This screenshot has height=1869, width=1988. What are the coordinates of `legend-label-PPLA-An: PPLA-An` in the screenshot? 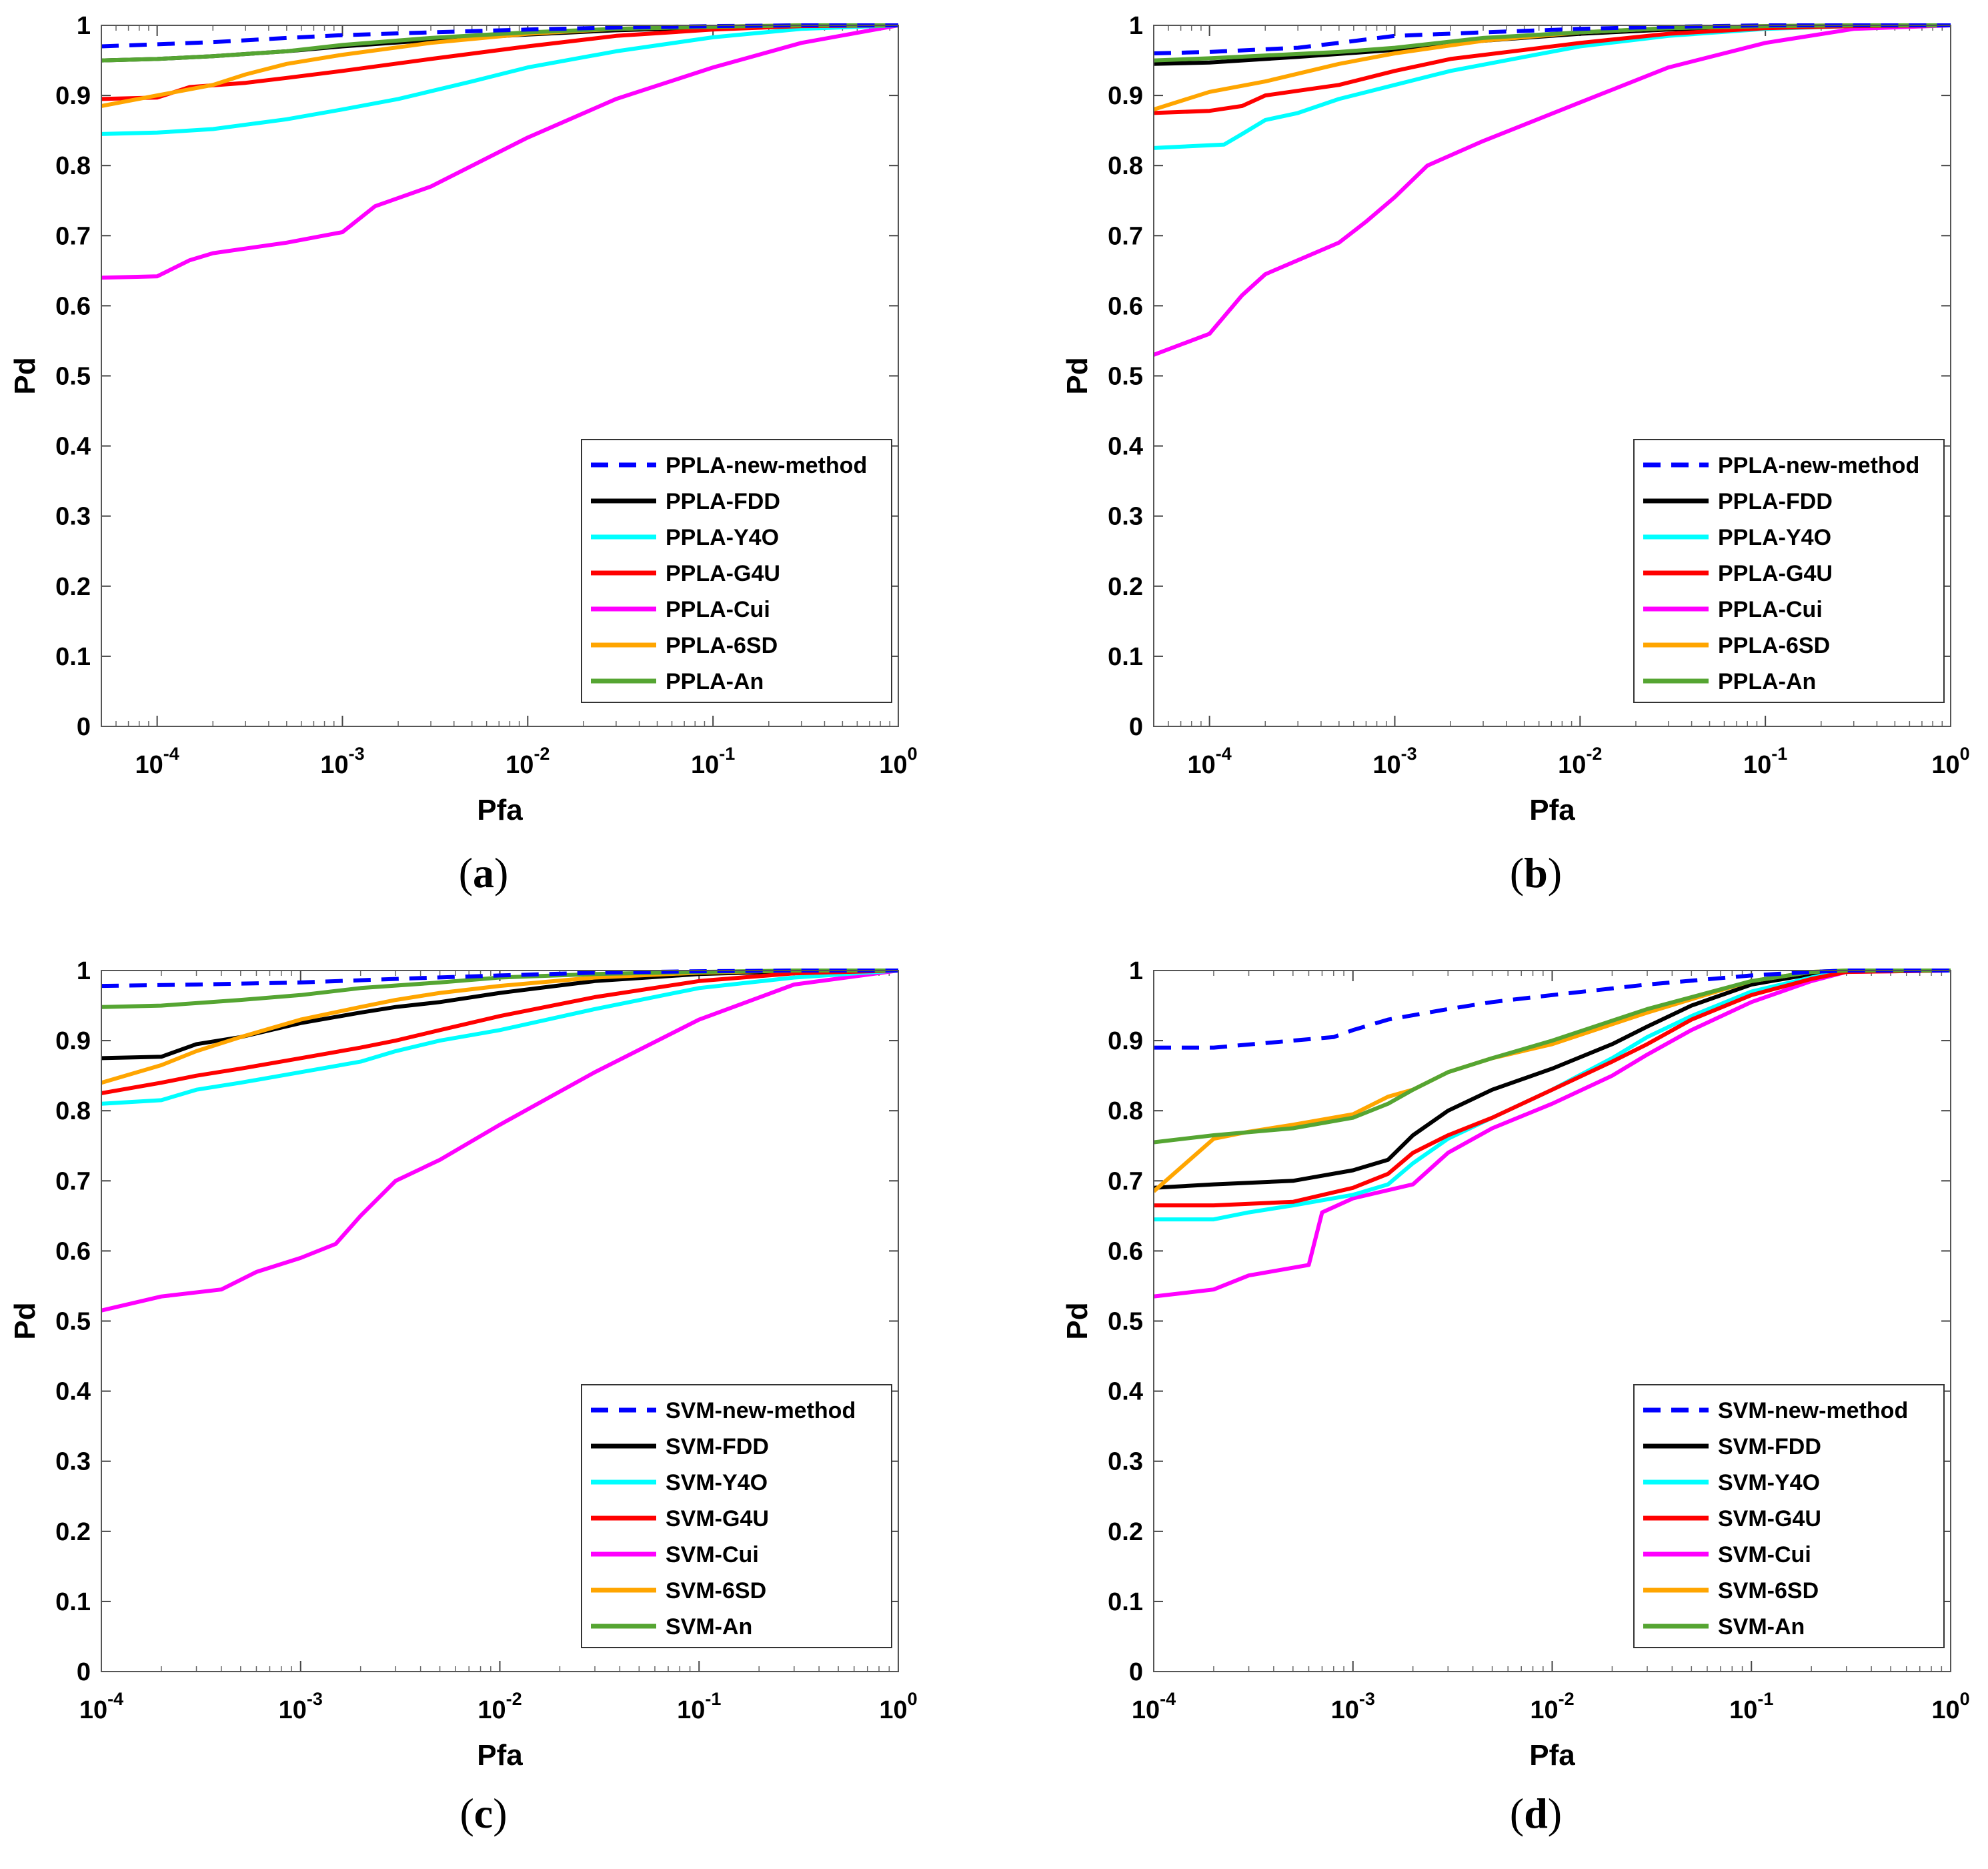 It's located at (715, 681).